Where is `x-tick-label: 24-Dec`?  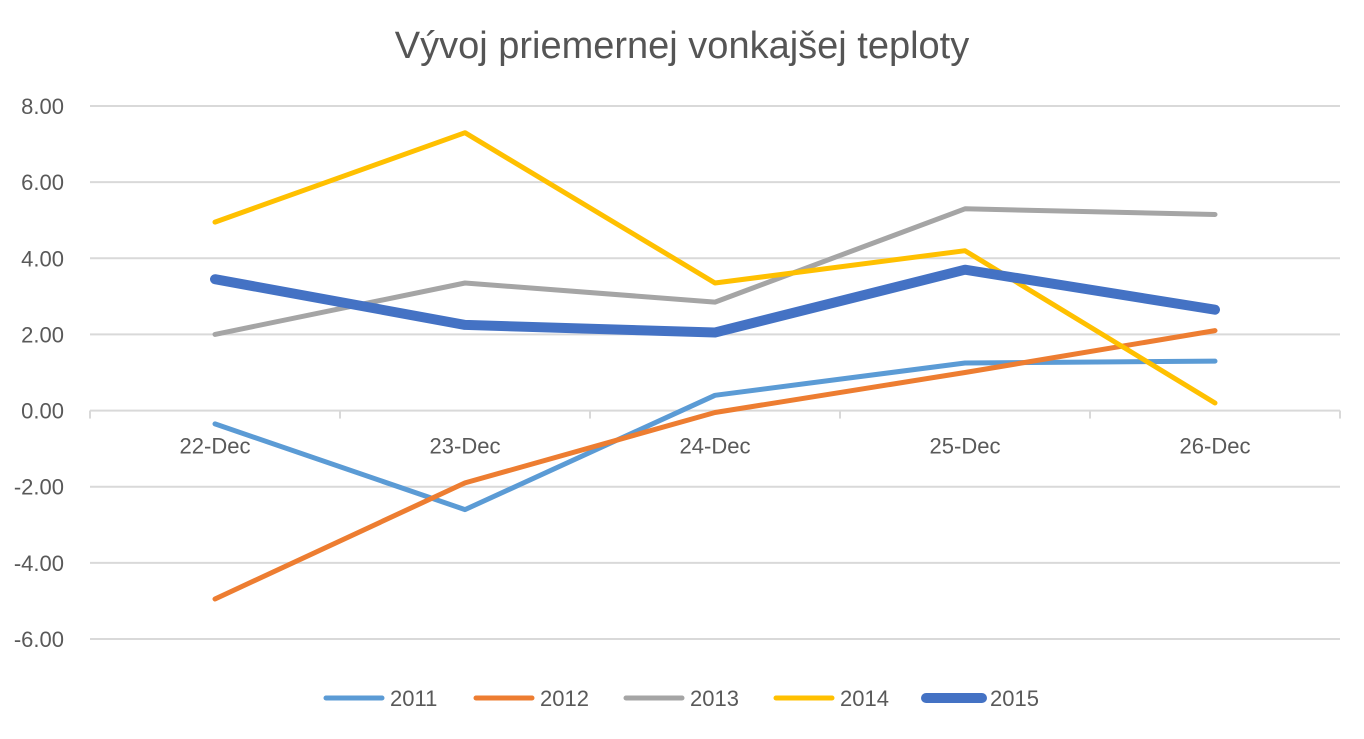 x-tick-label: 24-Dec is located at coordinates (715, 446).